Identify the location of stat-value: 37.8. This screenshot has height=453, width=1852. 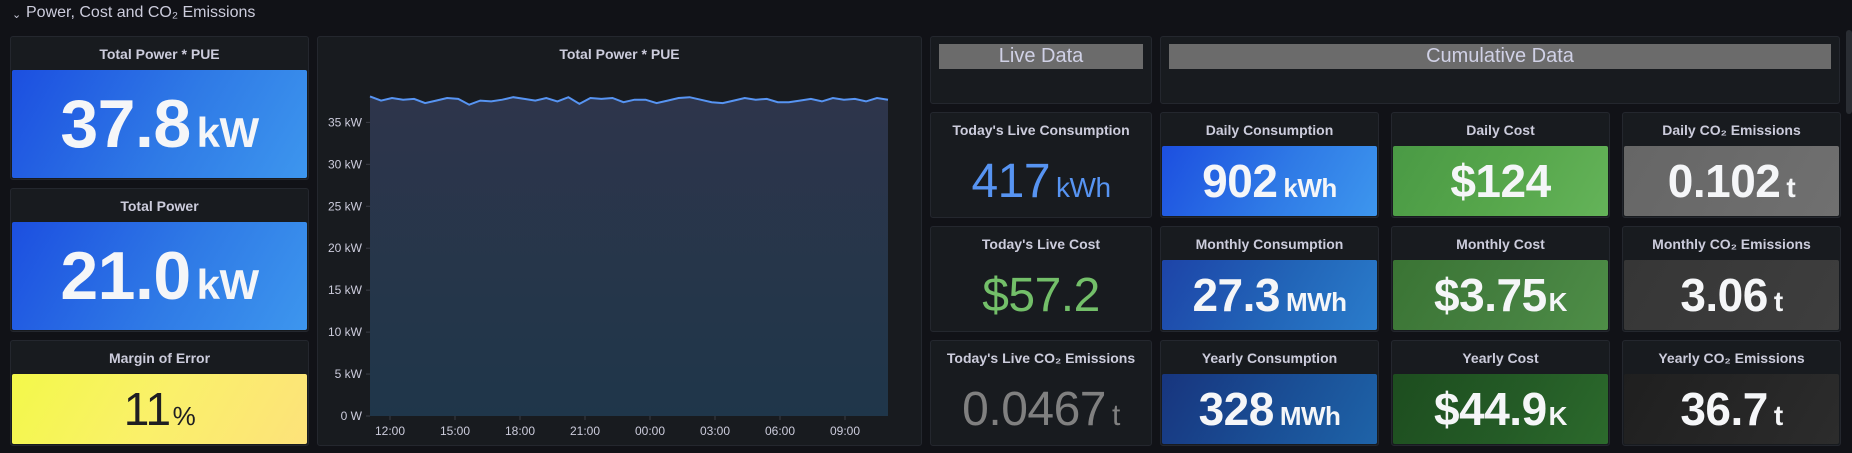
(125, 124).